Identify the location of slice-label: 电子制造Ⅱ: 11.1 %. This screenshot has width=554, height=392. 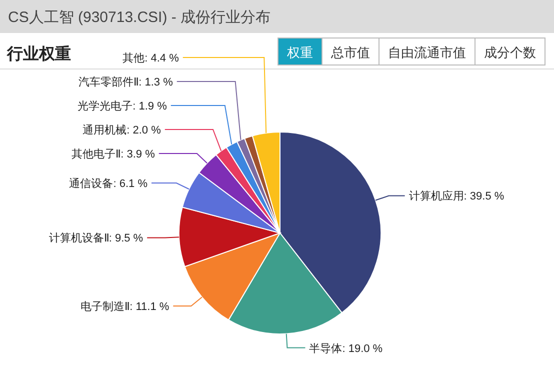
(125, 307).